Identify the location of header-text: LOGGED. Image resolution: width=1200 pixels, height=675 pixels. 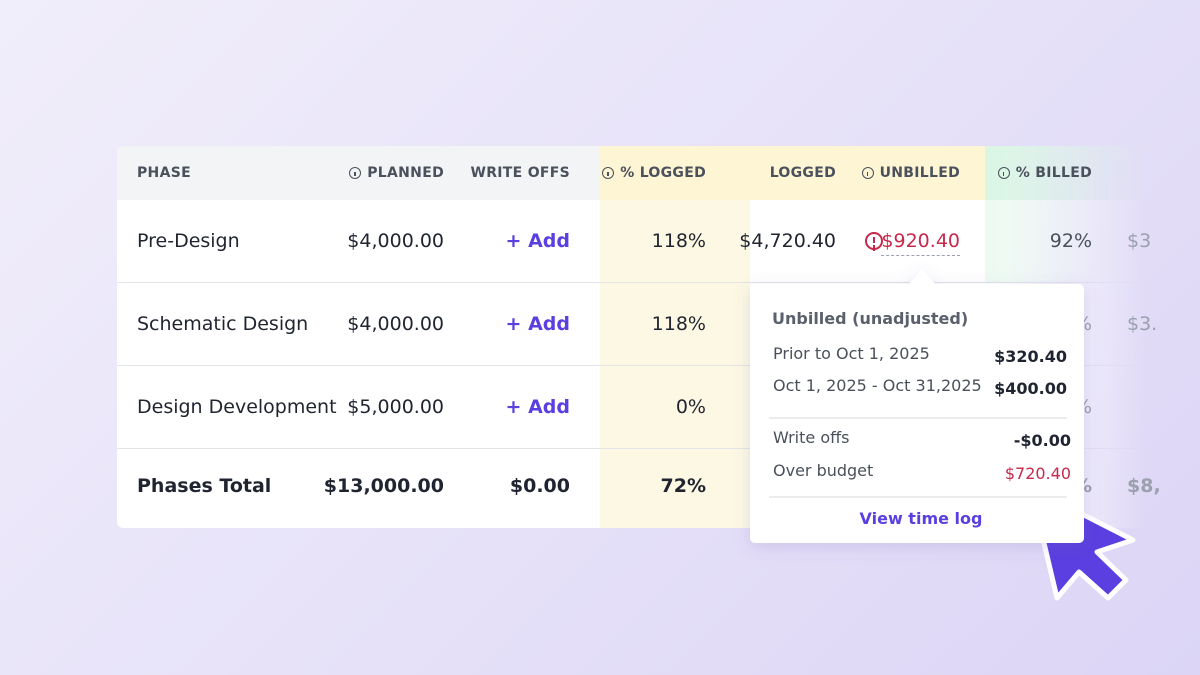
(802, 173).